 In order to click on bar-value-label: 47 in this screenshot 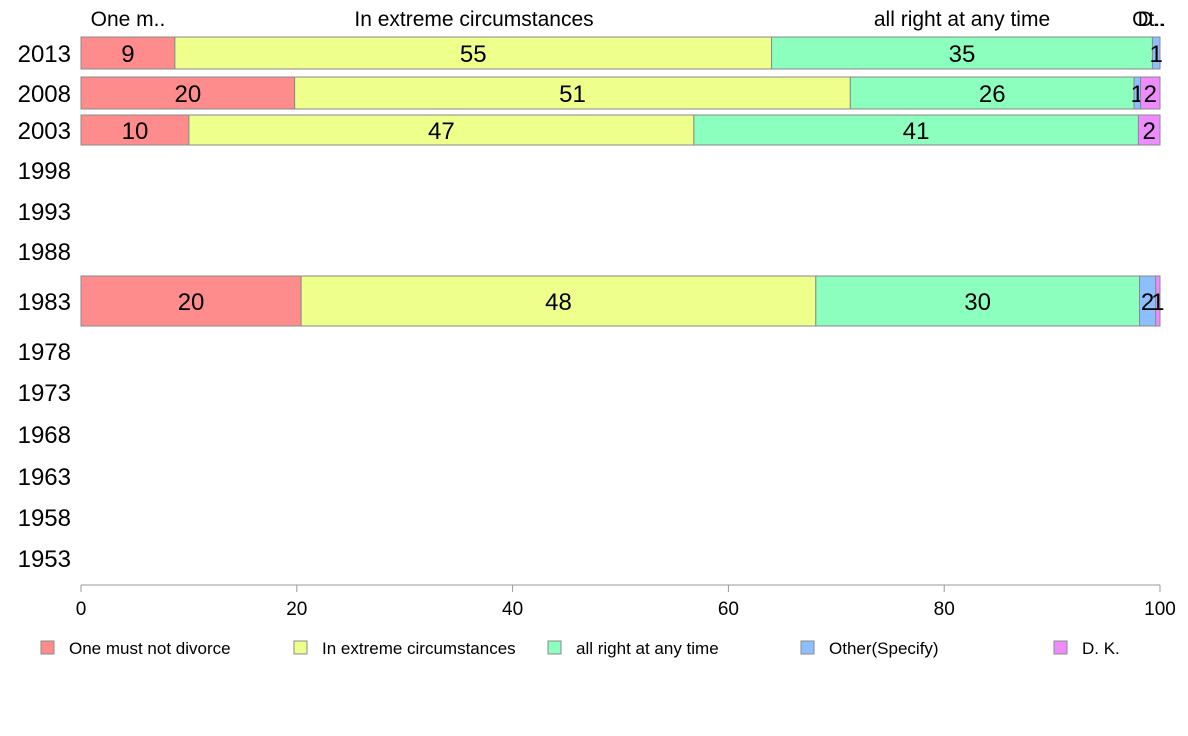, I will do `click(441, 131)`.